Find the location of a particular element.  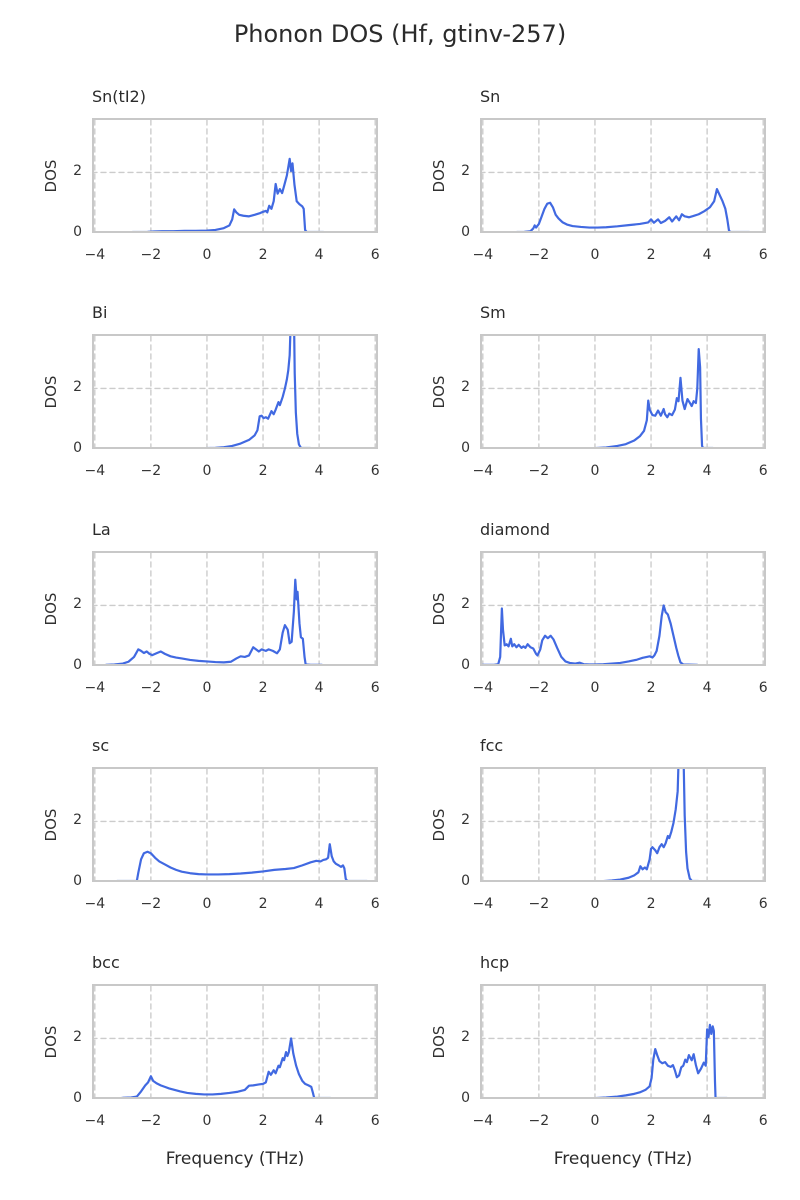

subplot-sn-ti2: Sn(tI2) DOS 2 0 −4 −2 0 2 4 6 is located at coordinates (215, 175).